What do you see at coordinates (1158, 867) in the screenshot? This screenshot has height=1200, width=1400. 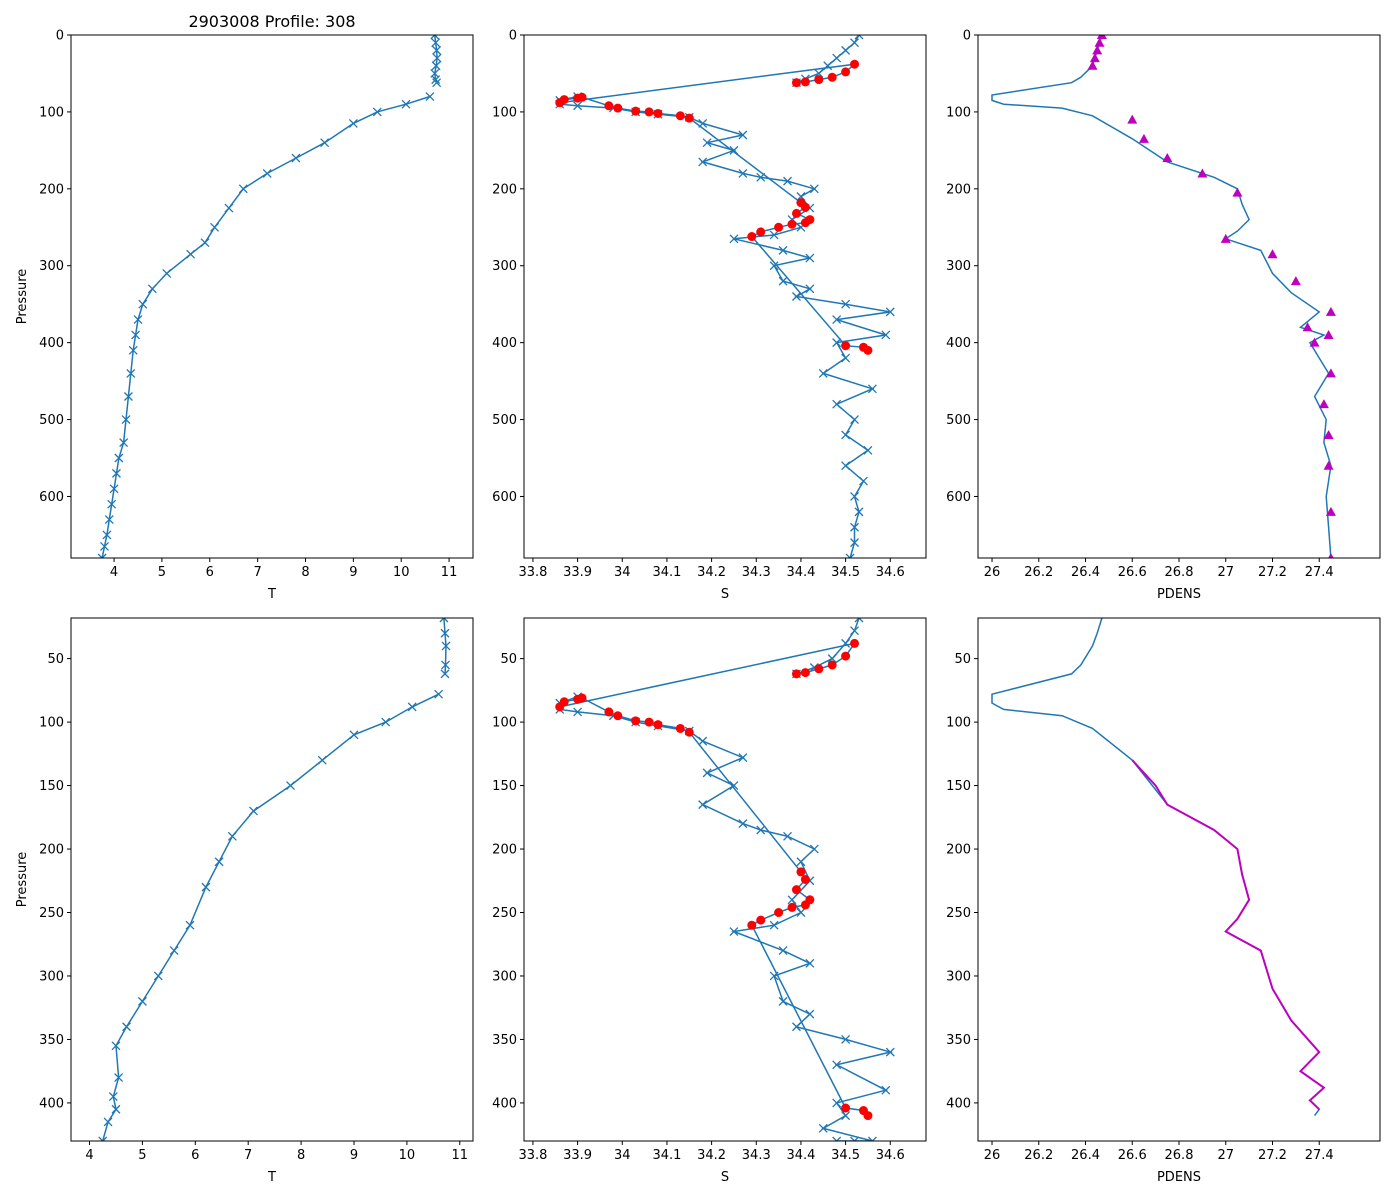 I see `density-line` at bounding box center [1158, 867].